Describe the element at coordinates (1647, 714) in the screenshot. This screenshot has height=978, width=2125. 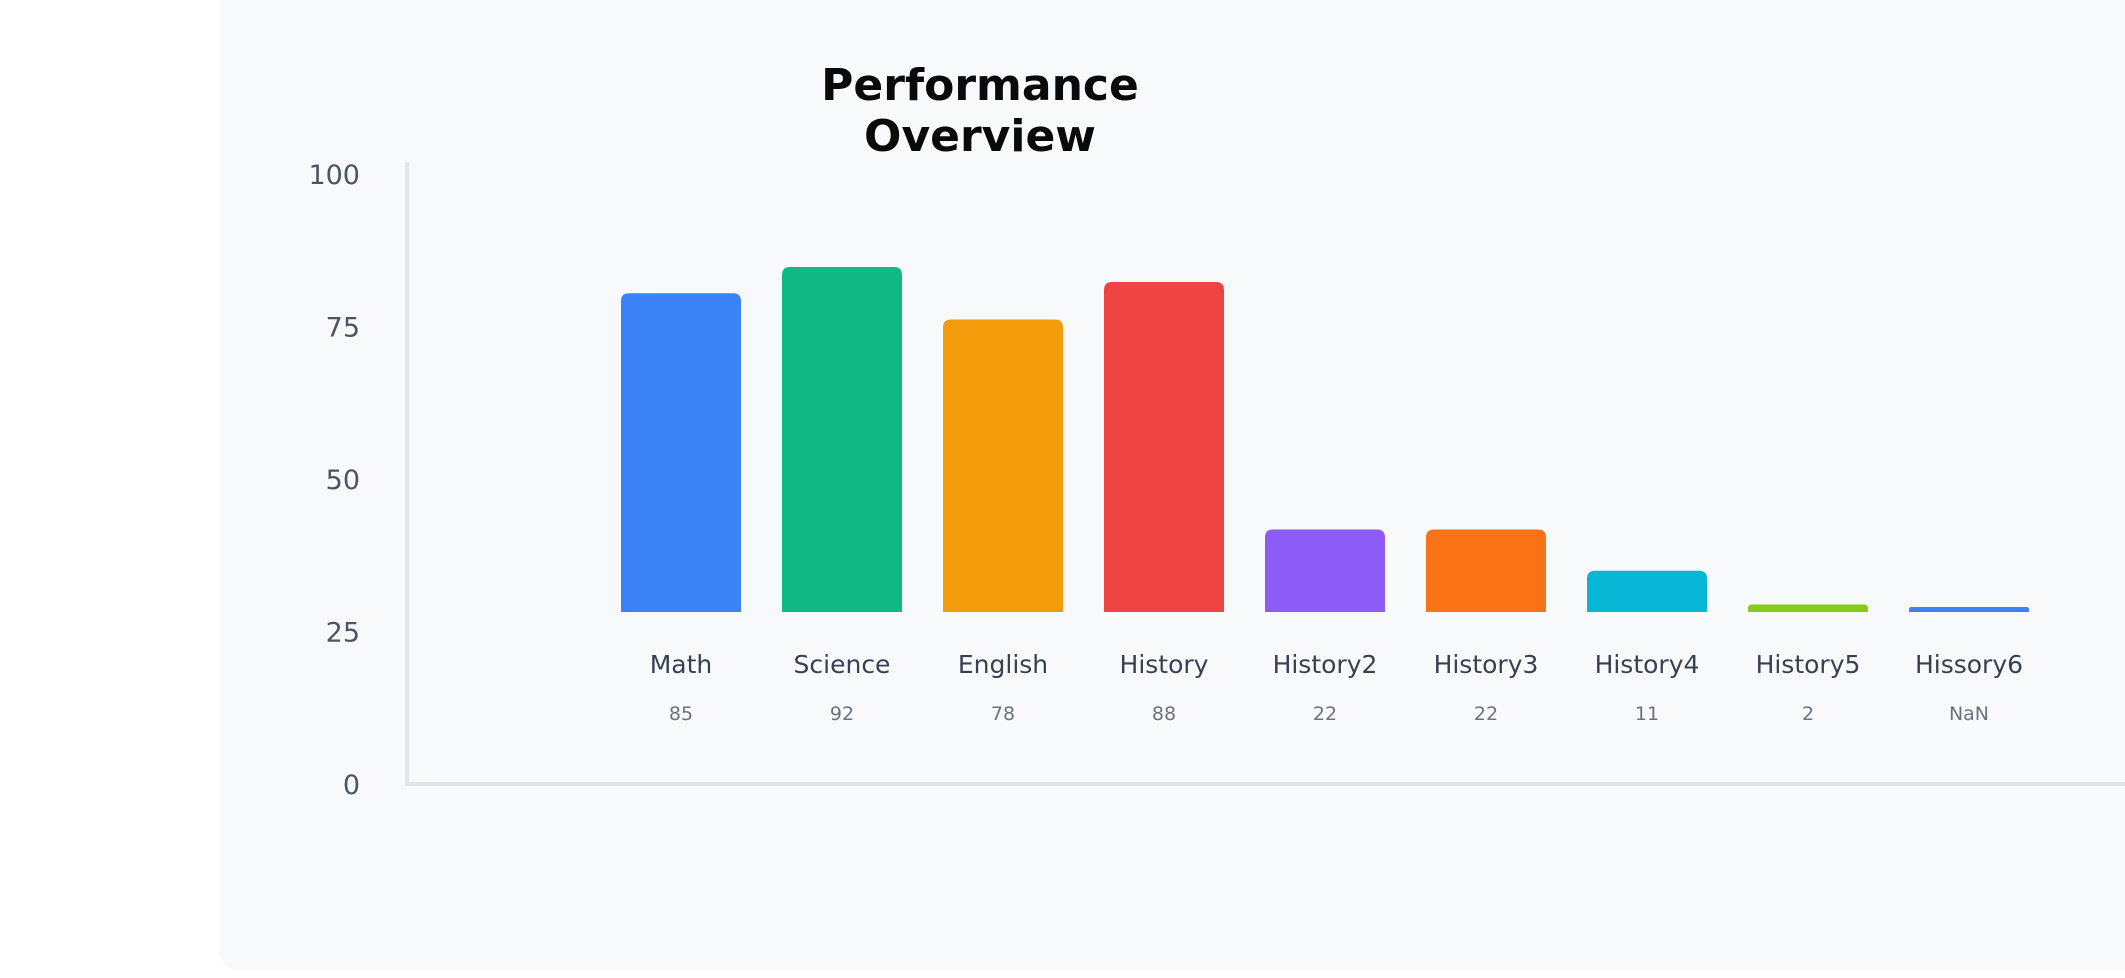
I see `bar-value-label: 11` at that location.